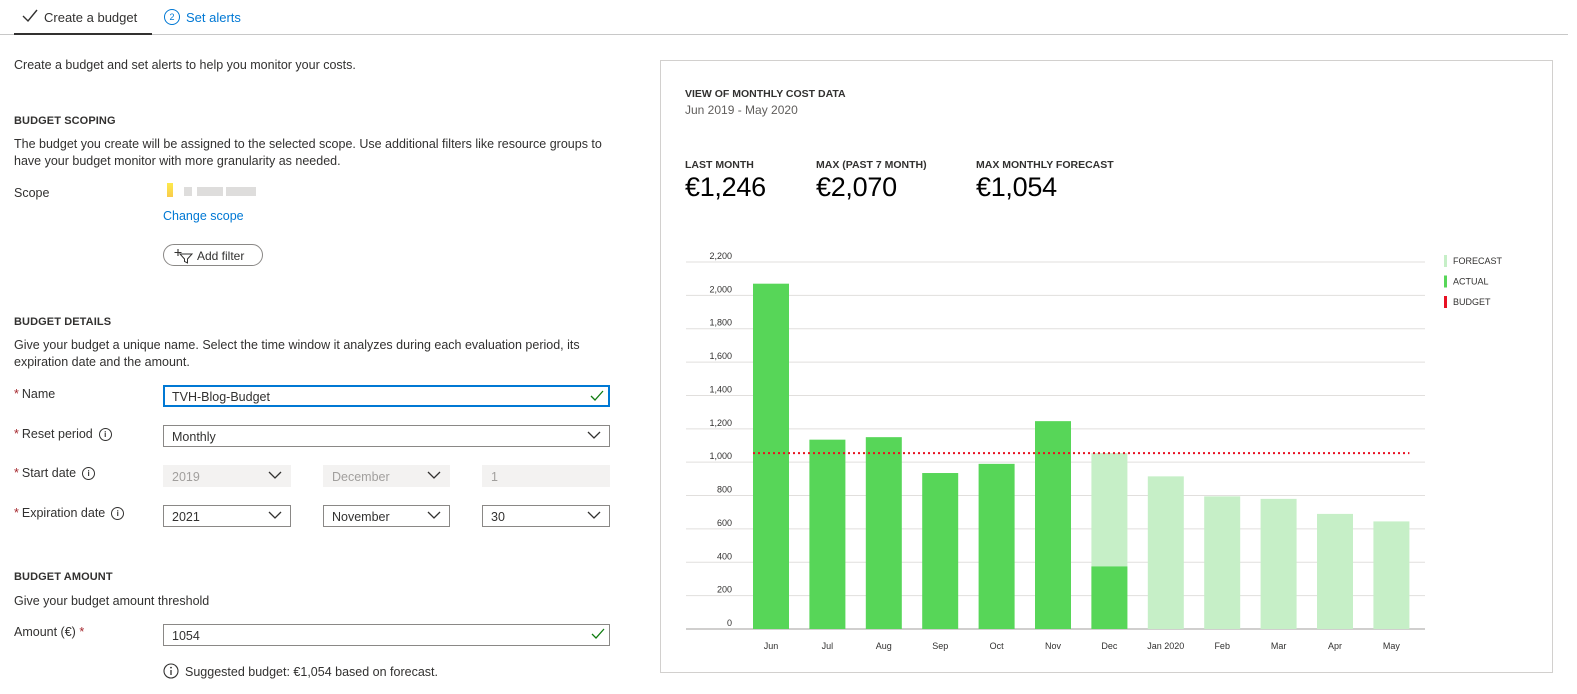 This screenshot has width=1577, height=694. Describe the element at coordinates (494, 477) in the screenshot. I see `start-day-value: 1` at that location.